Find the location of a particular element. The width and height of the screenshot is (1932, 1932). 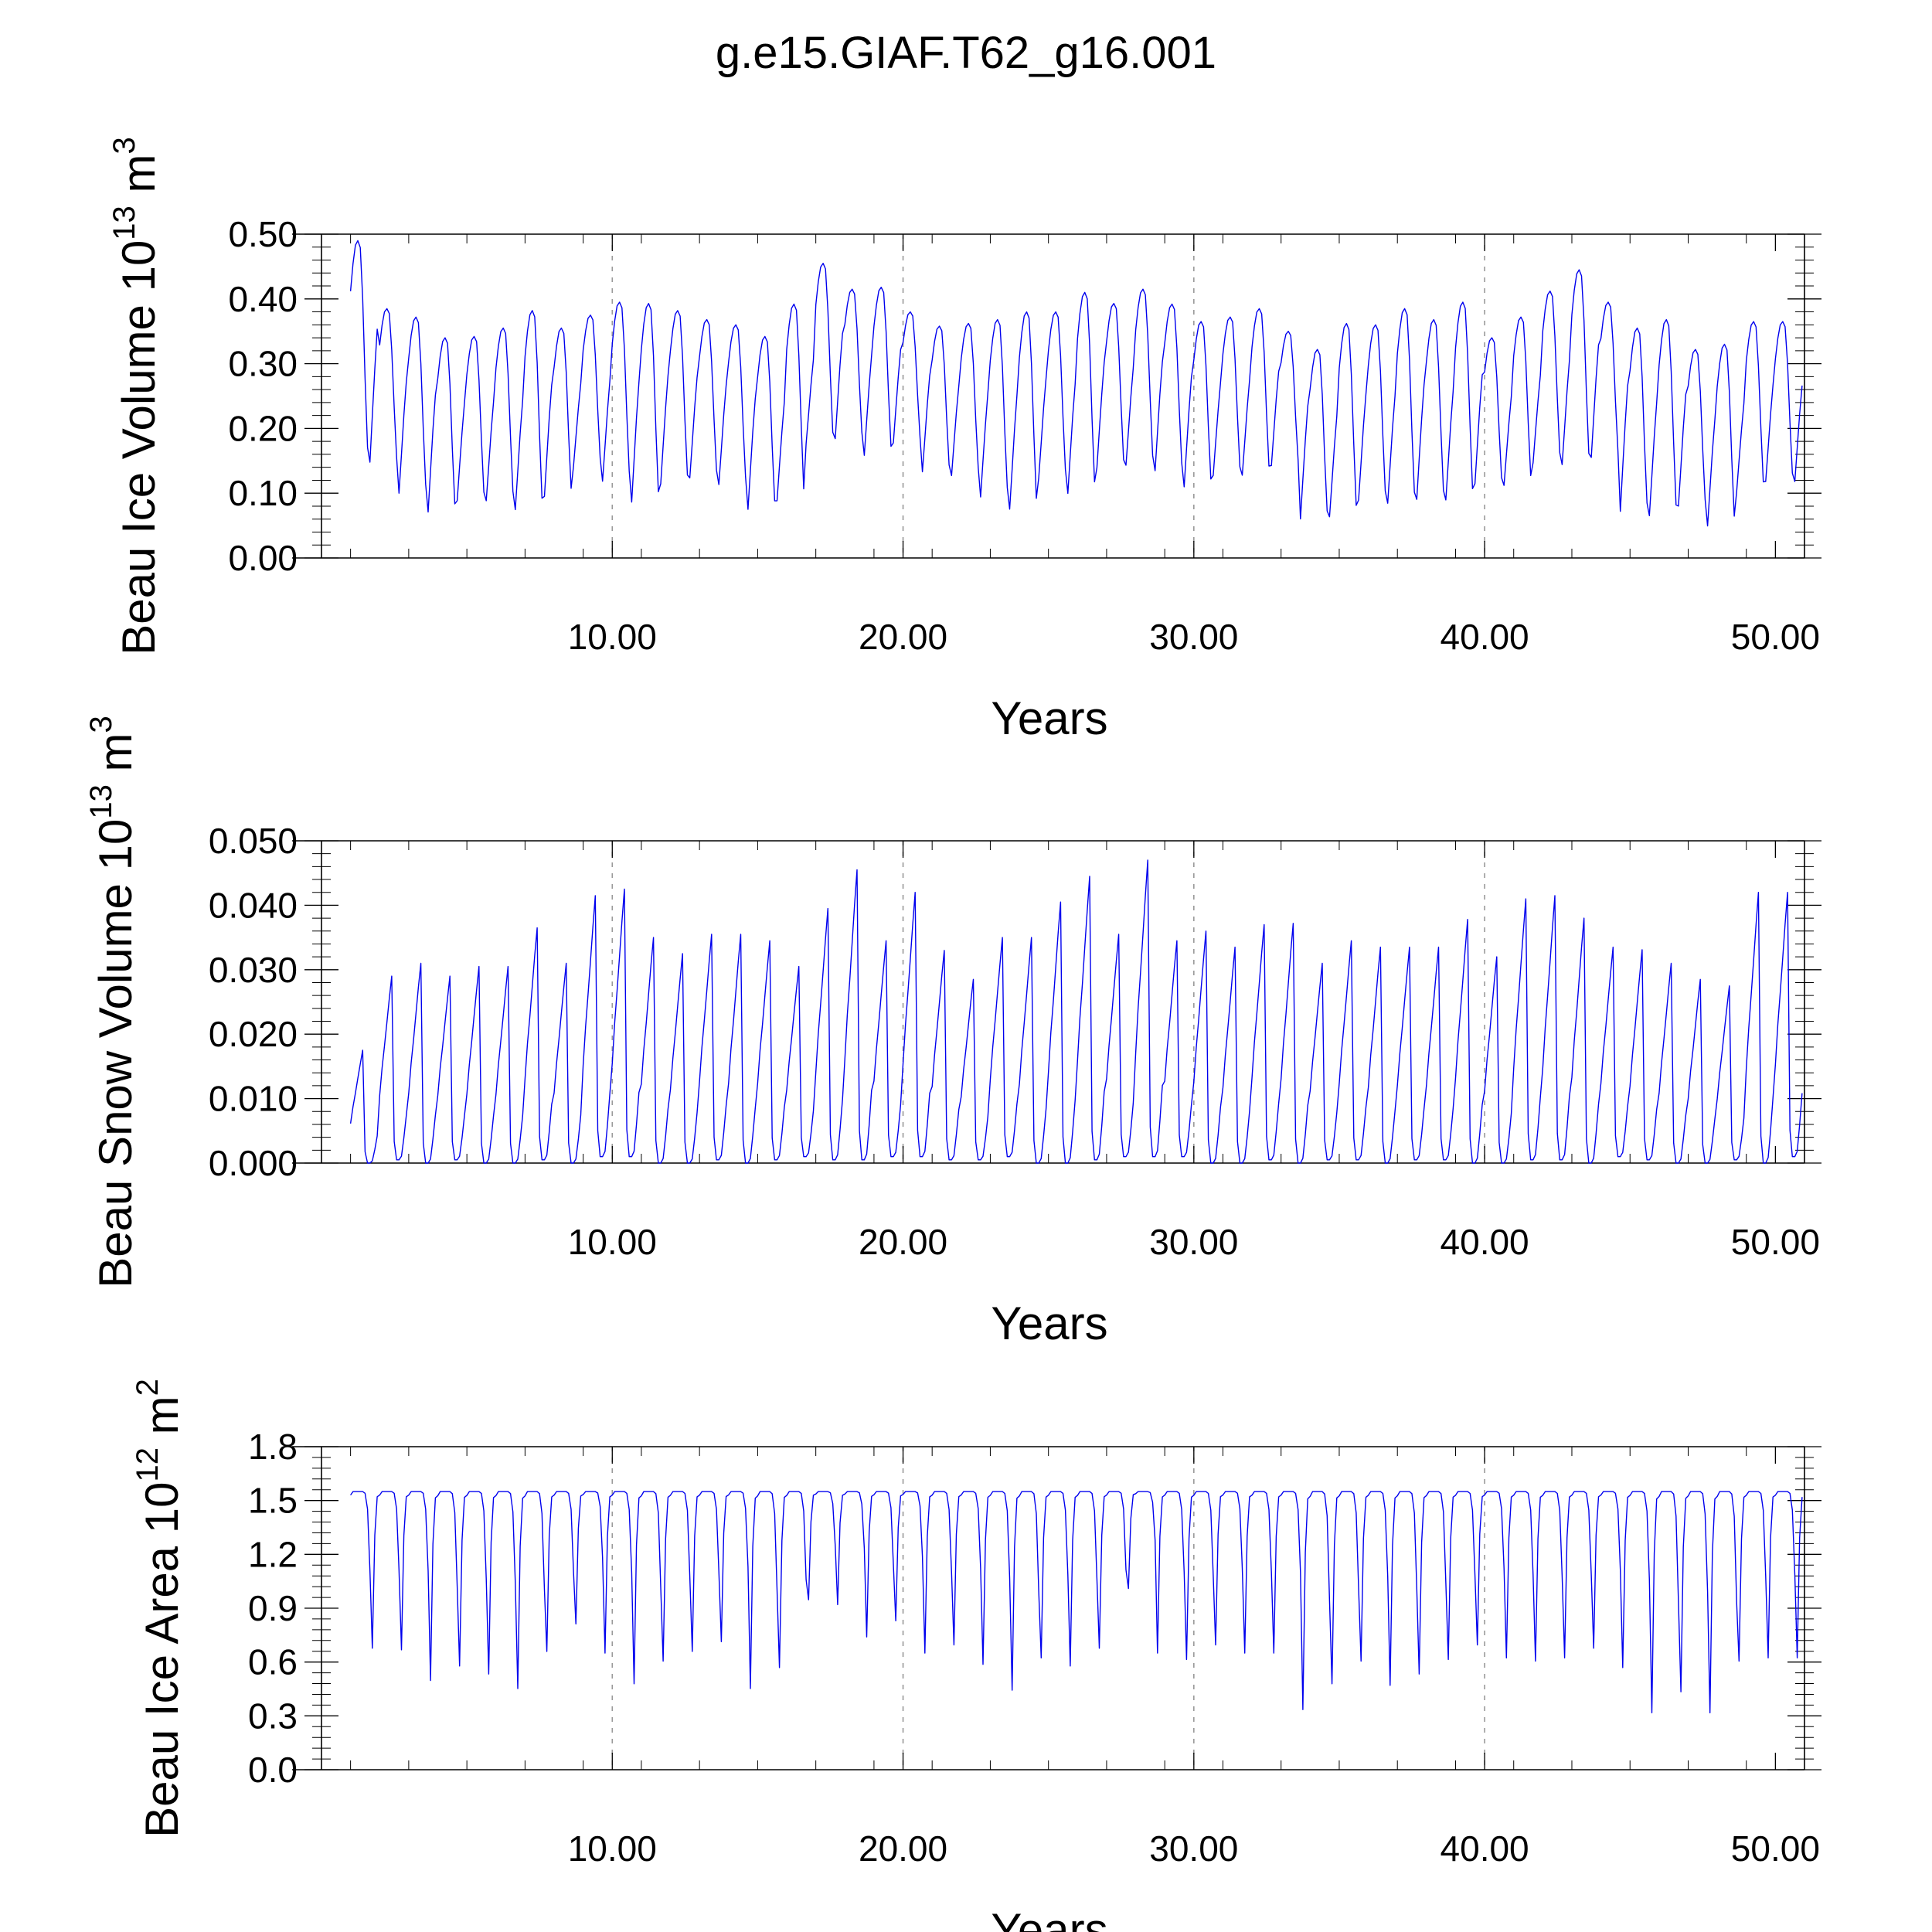

y-tick-label: 0.6 is located at coordinates (273, 1662).